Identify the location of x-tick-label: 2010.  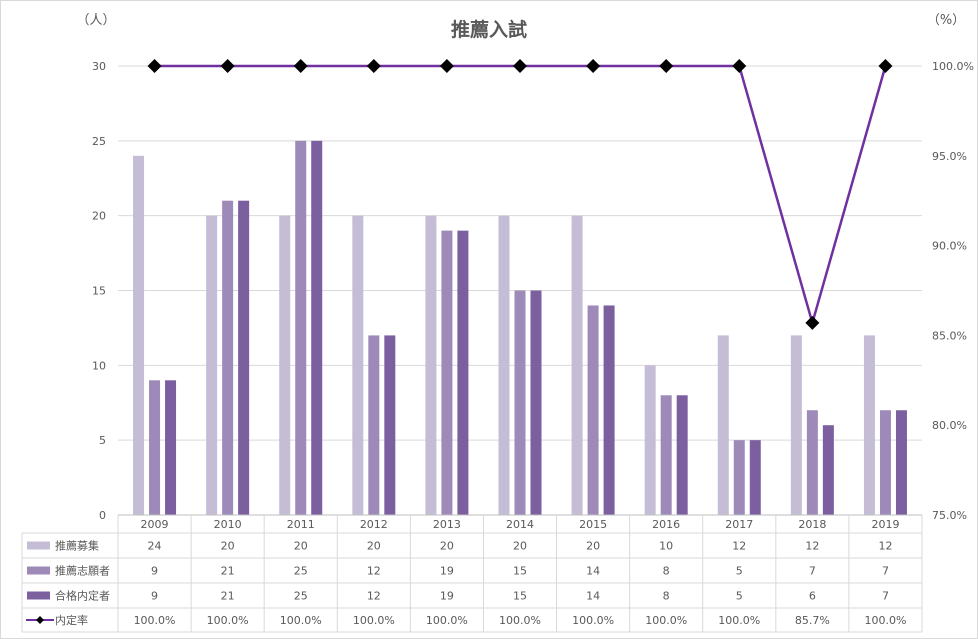
(228, 524).